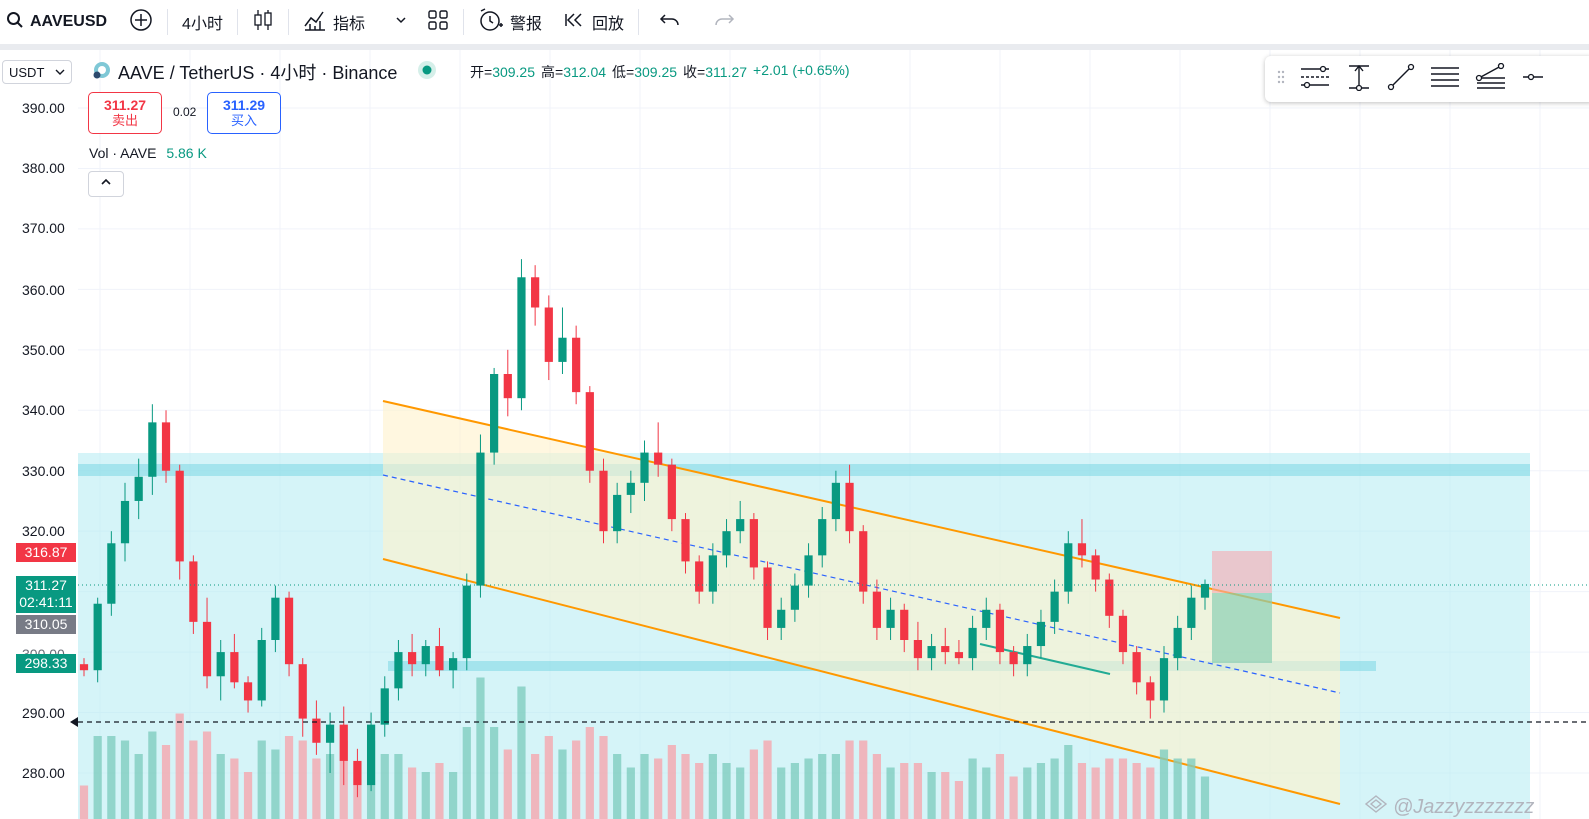 The width and height of the screenshot is (1589, 819). Describe the element at coordinates (1532, 79) in the screenshot. I see `horizontal-ray-icon` at that location.